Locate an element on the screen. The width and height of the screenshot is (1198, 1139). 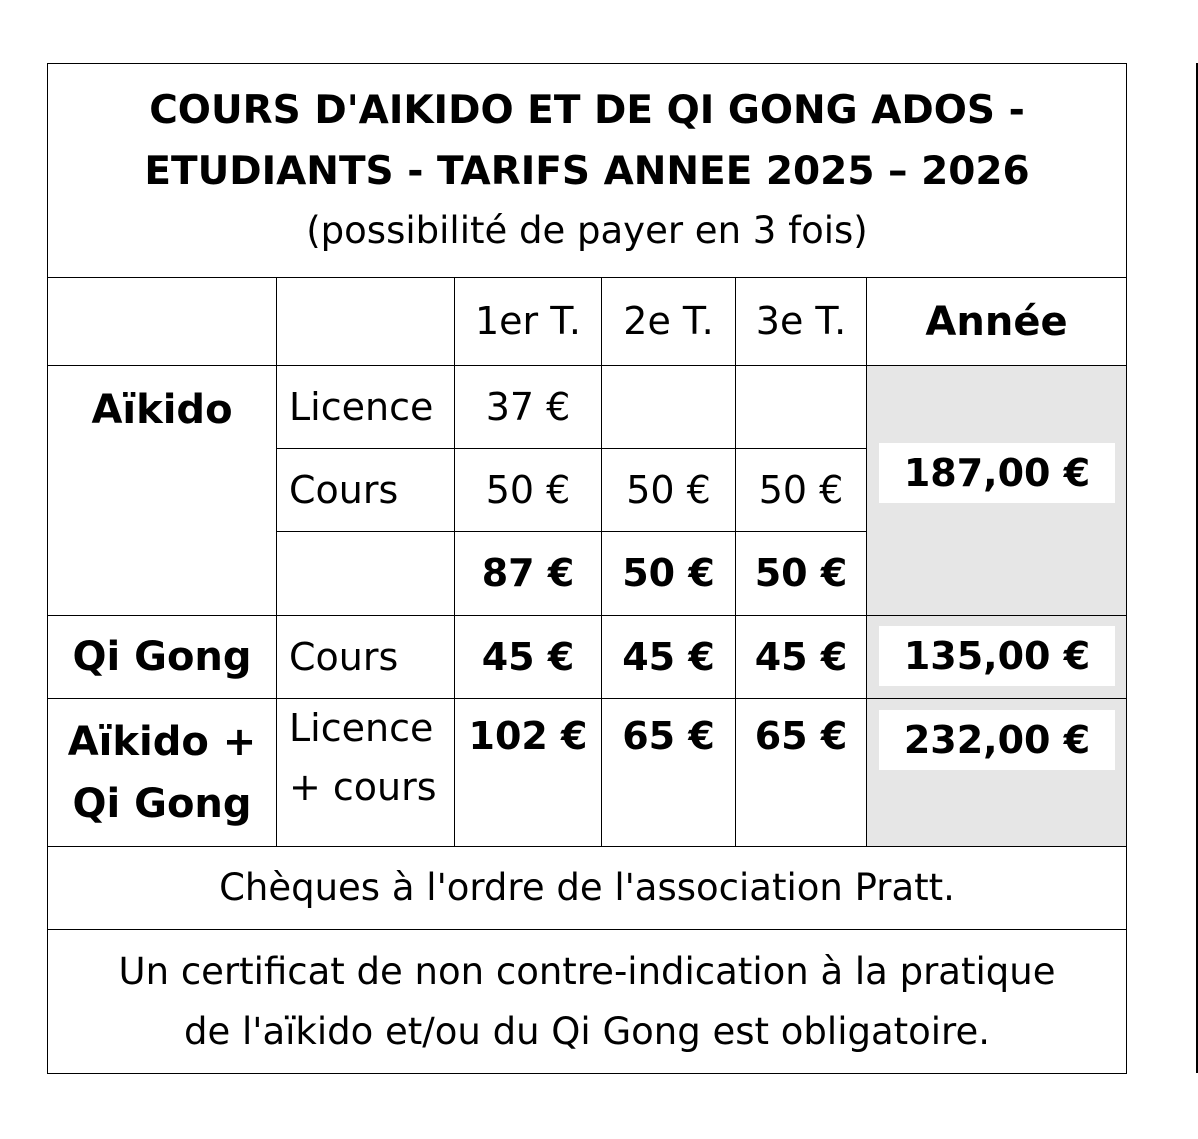
combo-type: Licence + cours is located at coordinates (365, 772).